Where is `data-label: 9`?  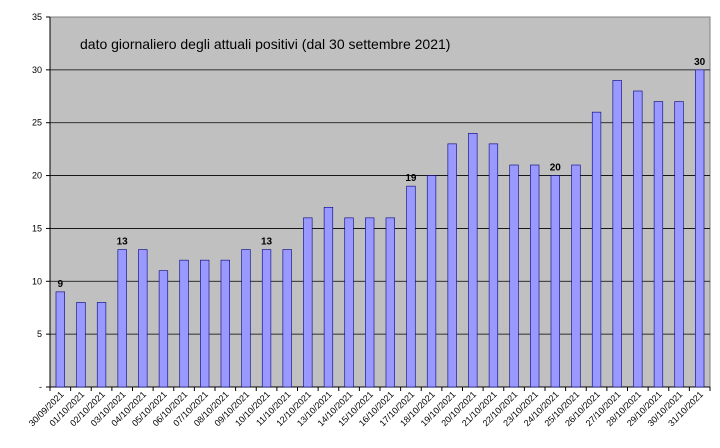
data-label: 9 is located at coordinates (61, 284).